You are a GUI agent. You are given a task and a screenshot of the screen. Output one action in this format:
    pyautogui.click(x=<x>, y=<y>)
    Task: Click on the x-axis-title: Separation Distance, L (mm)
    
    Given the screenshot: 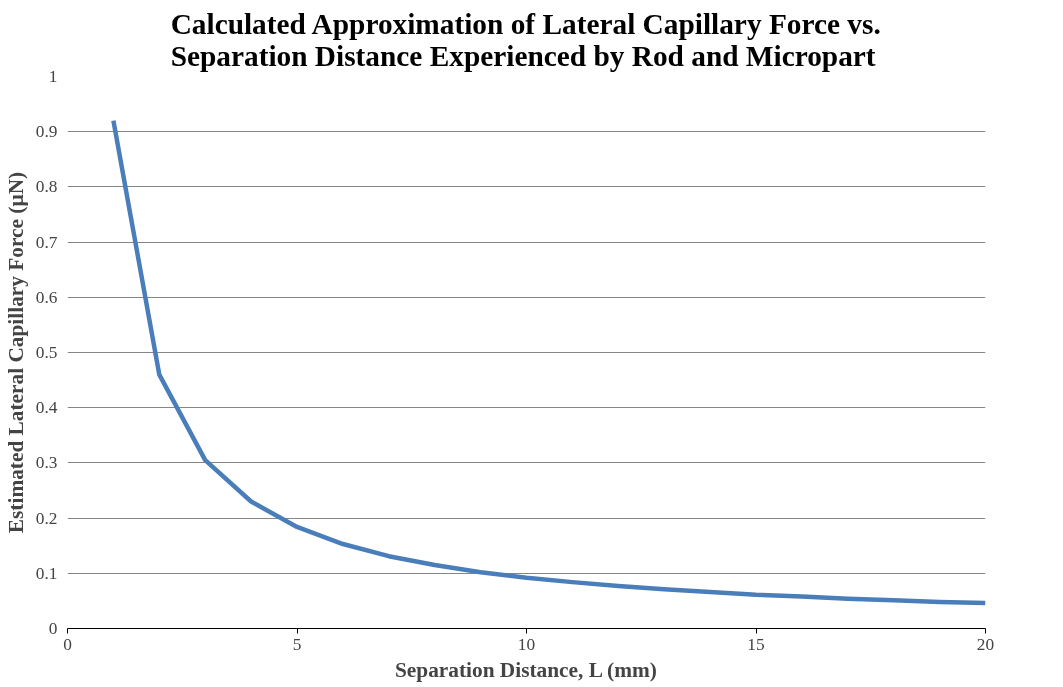 What is the action you would take?
    pyautogui.click(x=525, y=669)
    